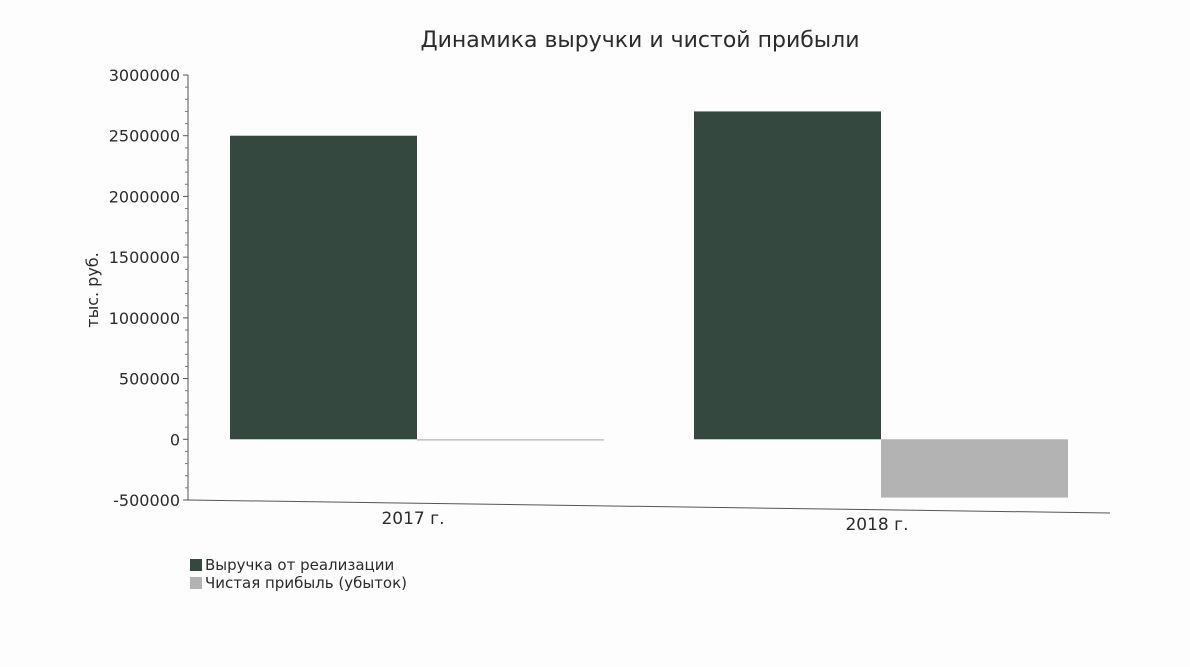  Describe the element at coordinates (306, 583) in the screenshot. I see `legend-label-net-profit: Чистая прибыль (убыток)` at that location.